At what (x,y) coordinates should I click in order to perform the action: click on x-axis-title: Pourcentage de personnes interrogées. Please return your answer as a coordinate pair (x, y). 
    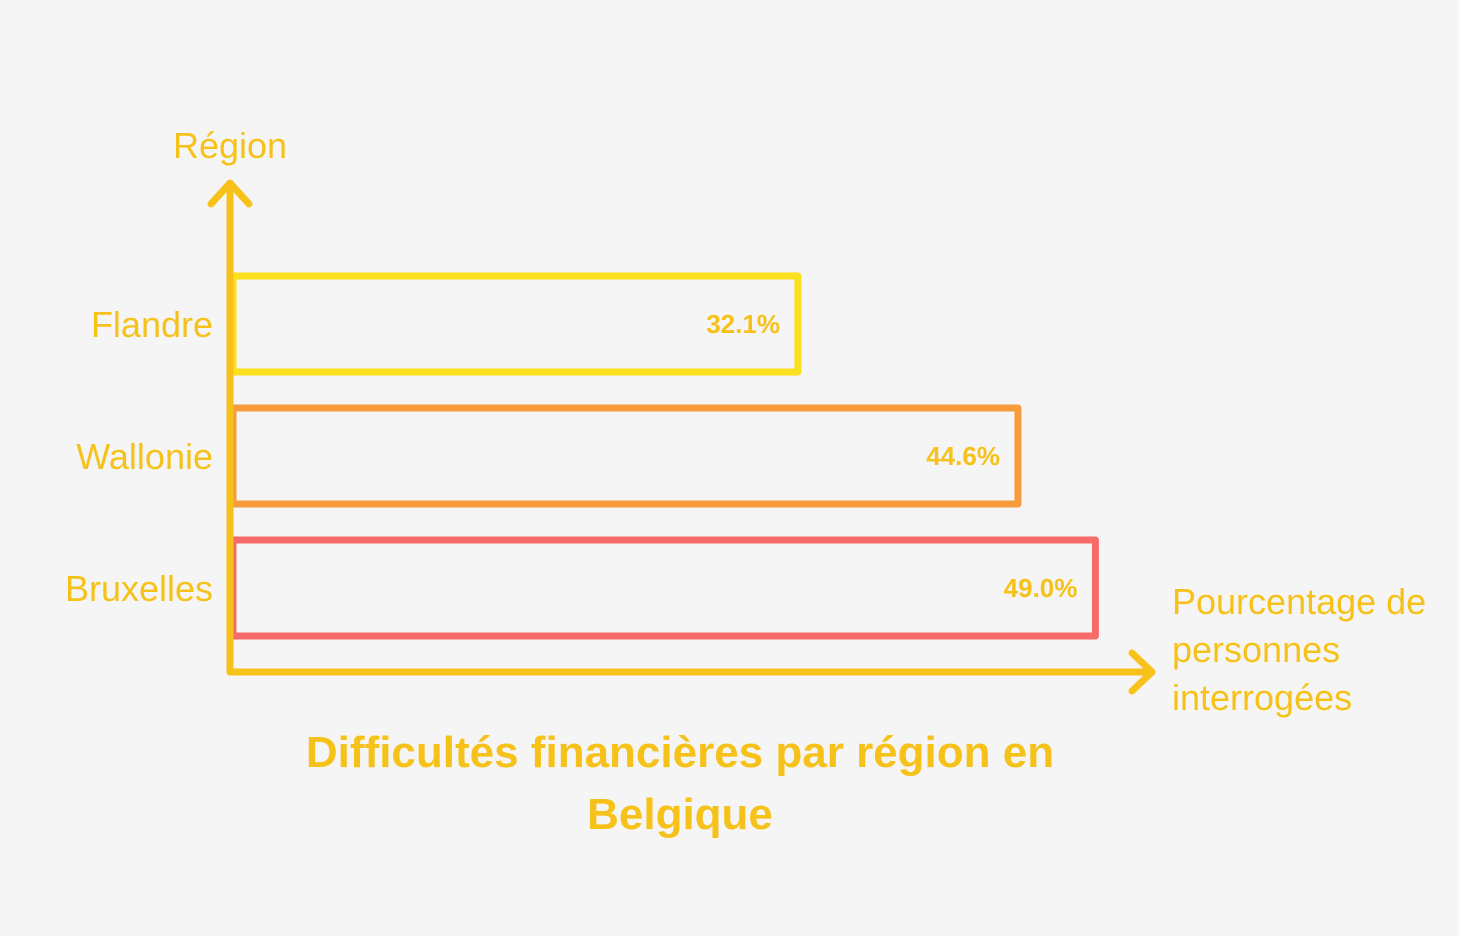
    Looking at the image, I should click on (1299, 649).